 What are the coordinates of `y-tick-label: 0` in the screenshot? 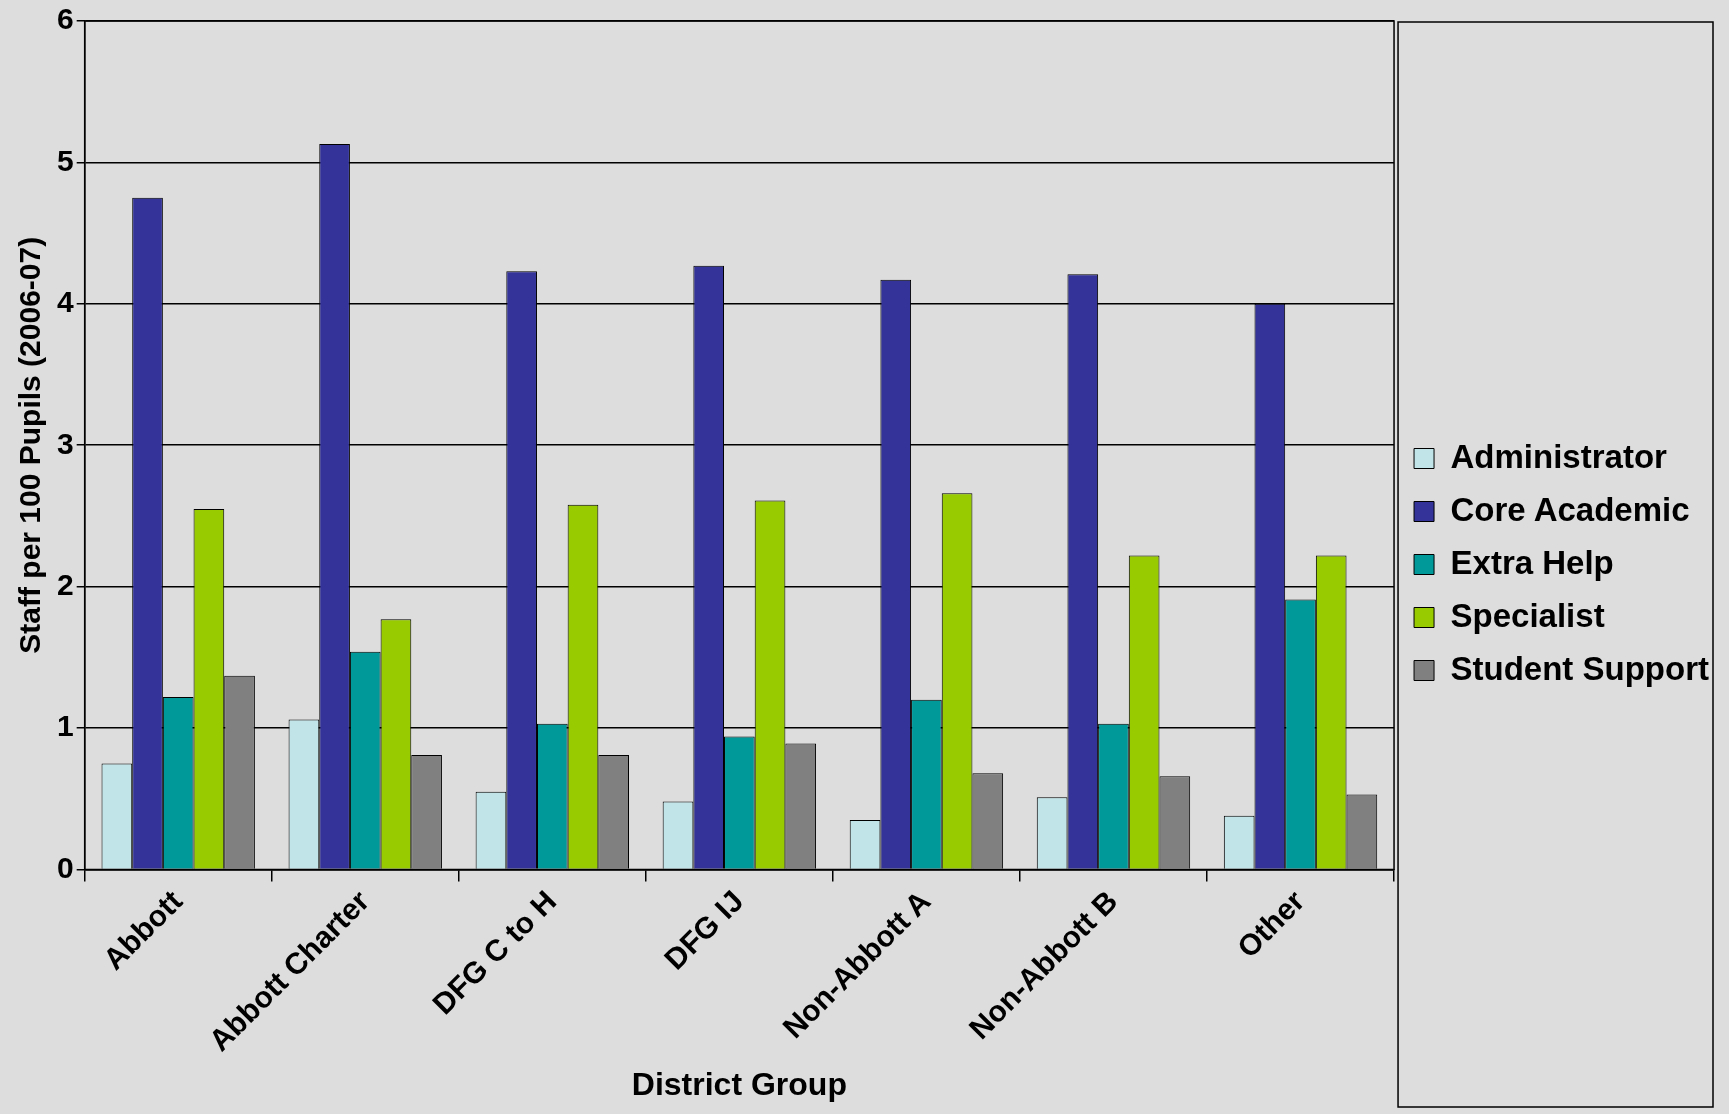 It's located at (65, 867).